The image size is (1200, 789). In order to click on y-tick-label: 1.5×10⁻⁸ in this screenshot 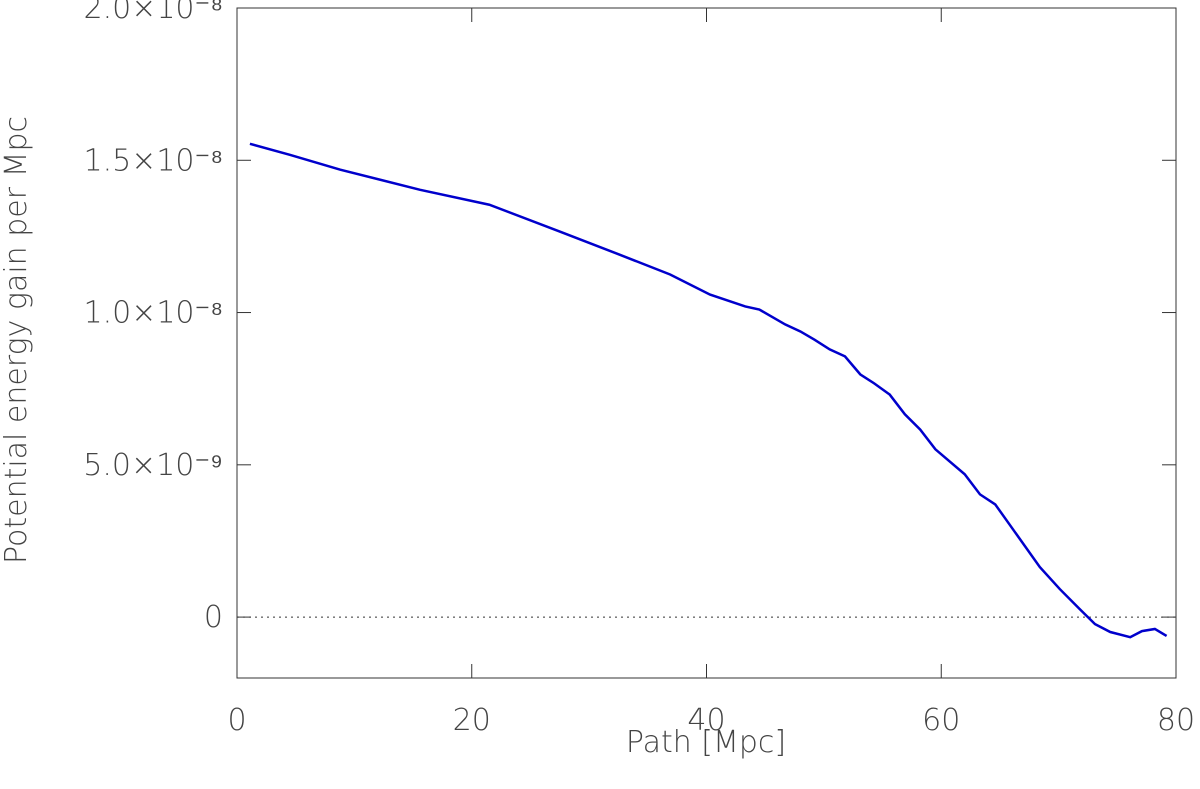, I will do `click(153, 160)`.